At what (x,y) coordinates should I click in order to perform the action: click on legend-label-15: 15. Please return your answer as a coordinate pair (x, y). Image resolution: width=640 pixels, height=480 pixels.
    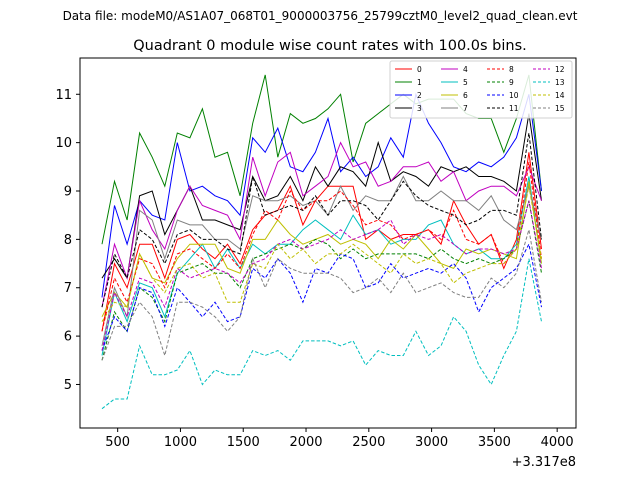
    Looking at the image, I should click on (560, 108).